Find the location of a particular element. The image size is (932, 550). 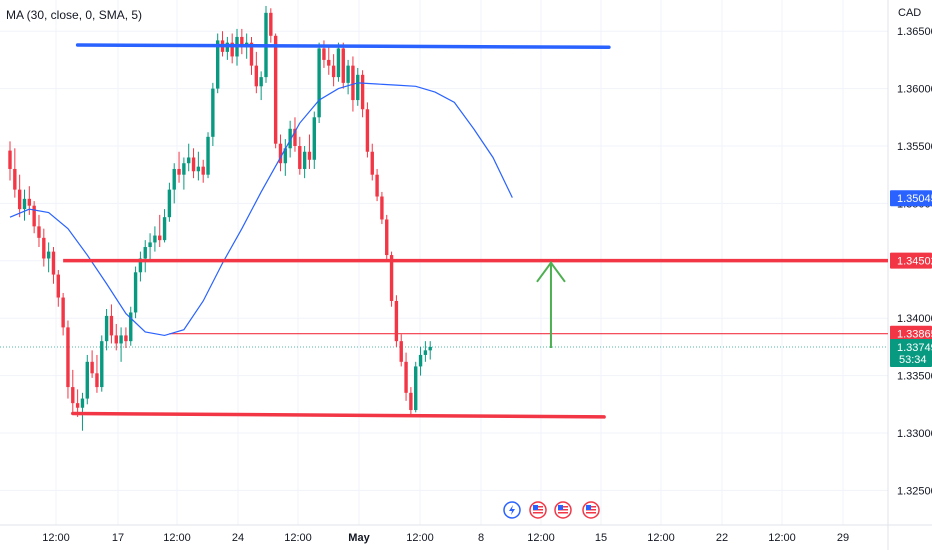

indicator-legend: MA (30, close, 0, SMA, 5) is located at coordinates (74, 15).